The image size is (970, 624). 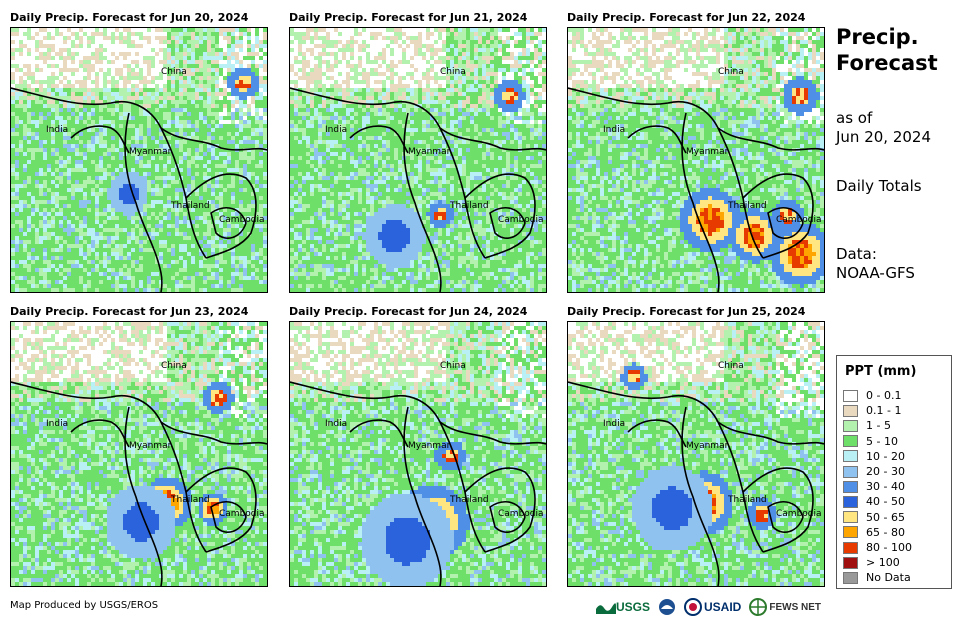 I want to click on forecast-map-jun-21: China India Myanmar Thailand Cambodia, so click(x=418, y=160).